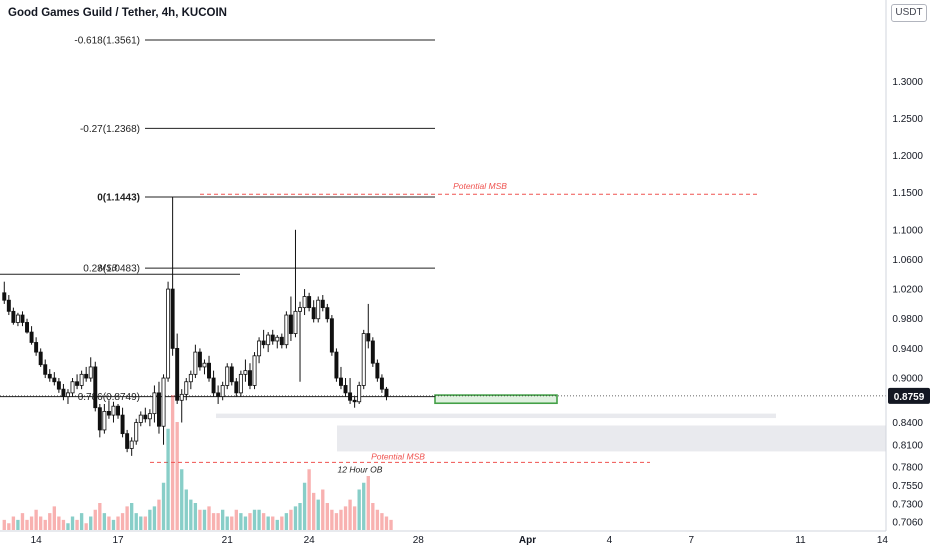 Image resolution: width=932 pixels, height=555 pixels. Describe the element at coordinates (909, 13) in the screenshot. I see `currency-button: USDT` at that location.